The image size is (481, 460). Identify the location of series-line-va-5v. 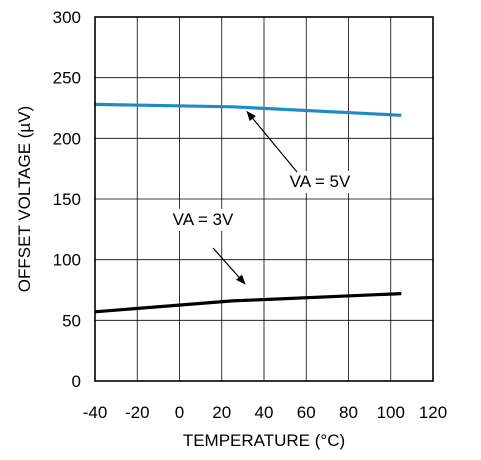
(248, 109).